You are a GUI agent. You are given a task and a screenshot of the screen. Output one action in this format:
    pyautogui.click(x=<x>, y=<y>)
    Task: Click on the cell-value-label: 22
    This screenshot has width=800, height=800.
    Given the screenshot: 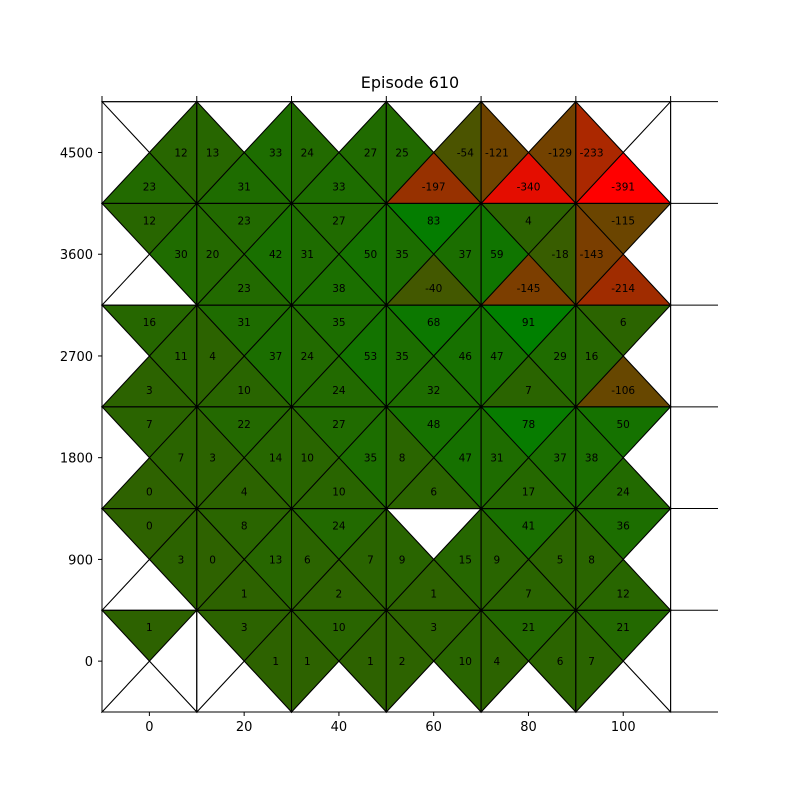 What is the action you would take?
    pyautogui.click(x=244, y=425)
    